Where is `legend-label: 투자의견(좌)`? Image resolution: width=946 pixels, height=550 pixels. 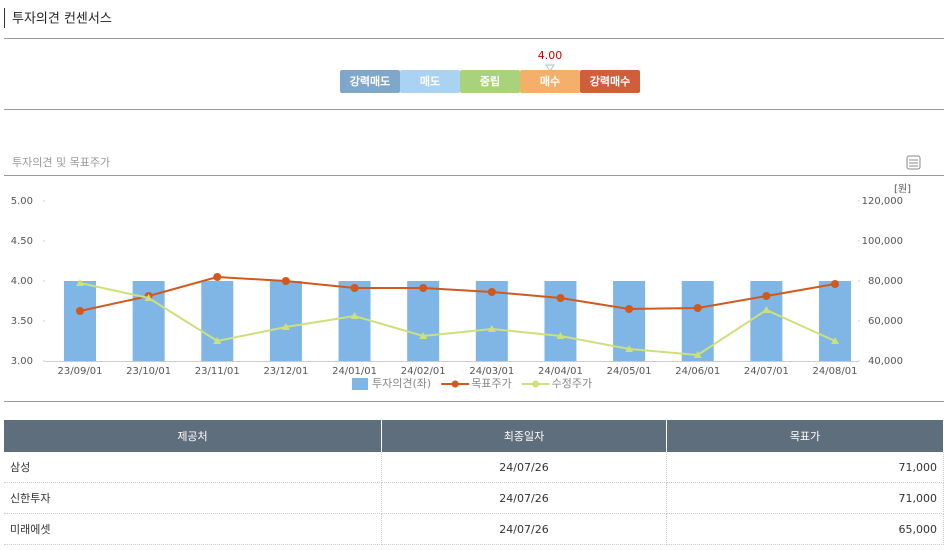 legend-label: 투자의견(좌) is located at coordinates (401, 383).